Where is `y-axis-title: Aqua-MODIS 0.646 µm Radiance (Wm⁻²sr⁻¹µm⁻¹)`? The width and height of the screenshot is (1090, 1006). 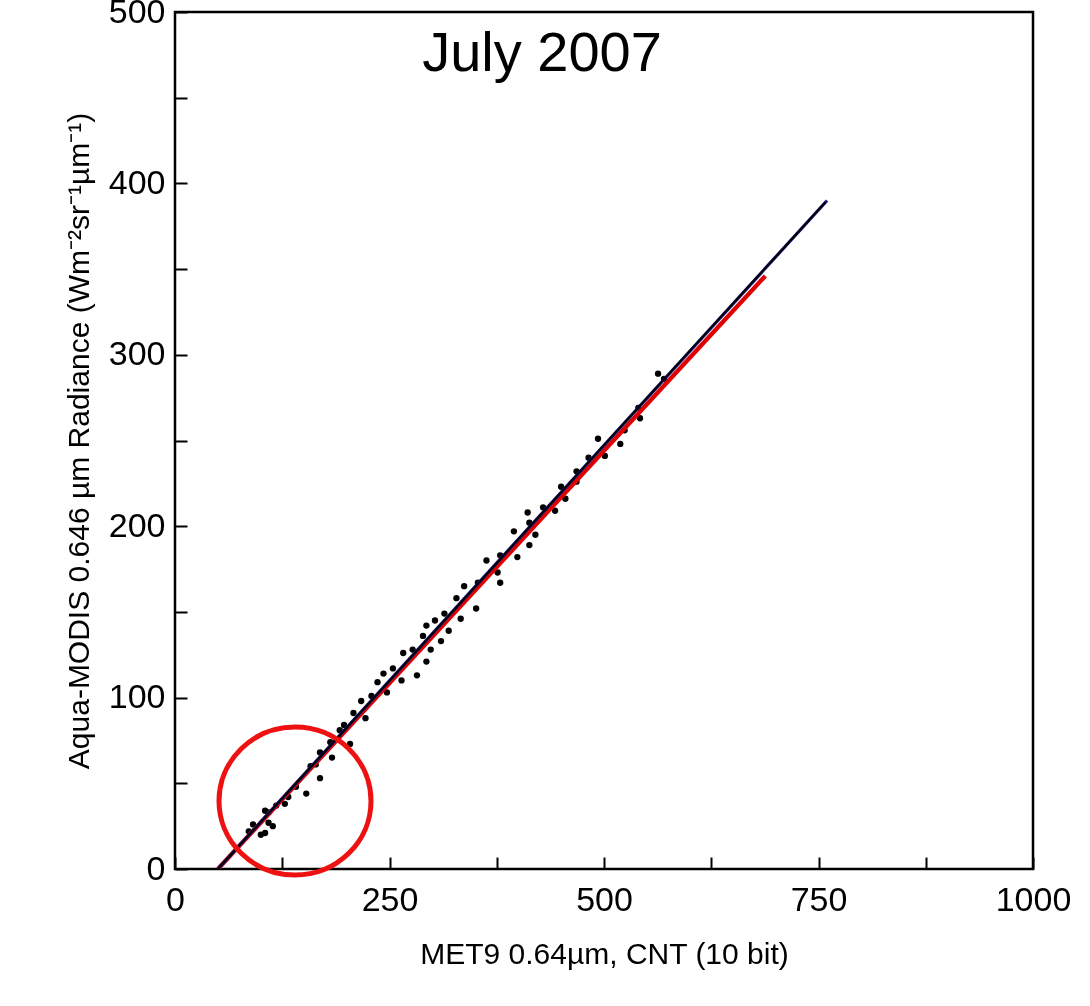
y-axis-title: Aqua-MODIS 0.646 µm Radiance (Wm⁻²sr⁻¹µm⁻¹) is located at coordinates (78, 441).